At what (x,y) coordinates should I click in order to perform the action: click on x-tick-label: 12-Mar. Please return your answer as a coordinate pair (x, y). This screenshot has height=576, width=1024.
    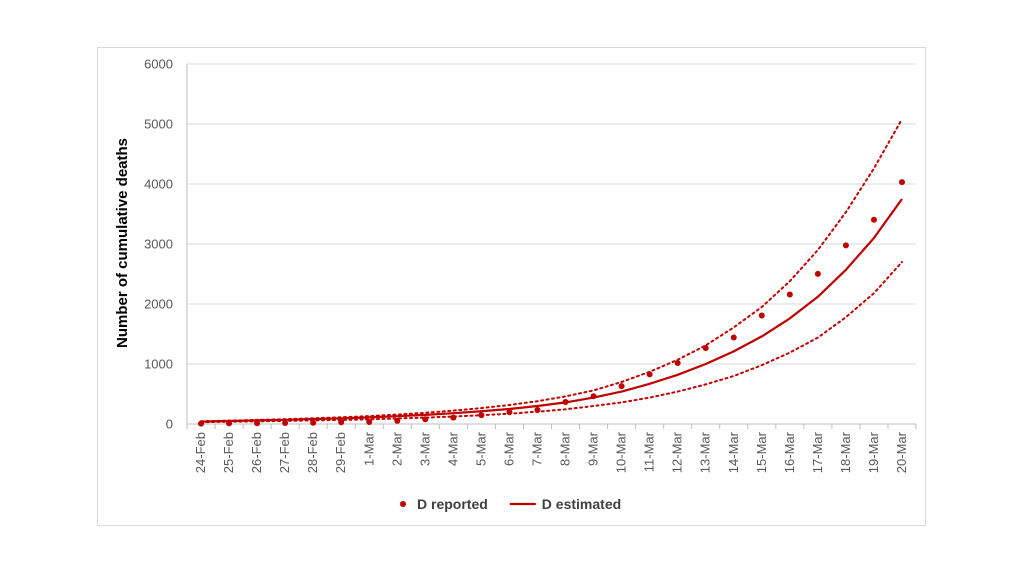
    Looking at the image, I should click on (677, 452).